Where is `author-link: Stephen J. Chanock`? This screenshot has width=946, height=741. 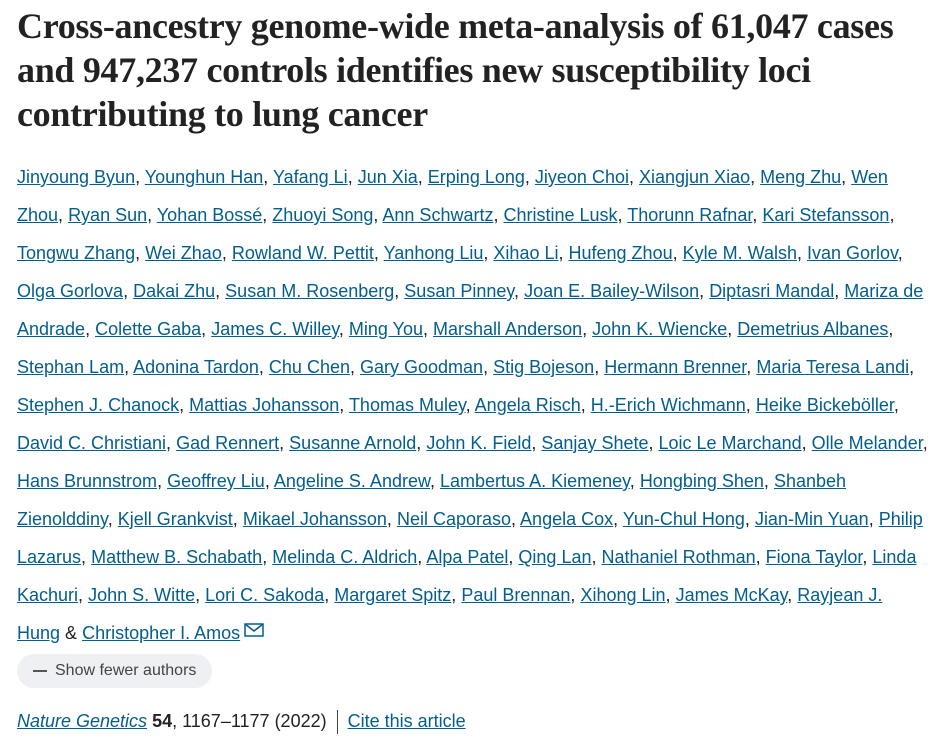
author-link: Stephen J. Chanock is located at coordinates (98, 405).